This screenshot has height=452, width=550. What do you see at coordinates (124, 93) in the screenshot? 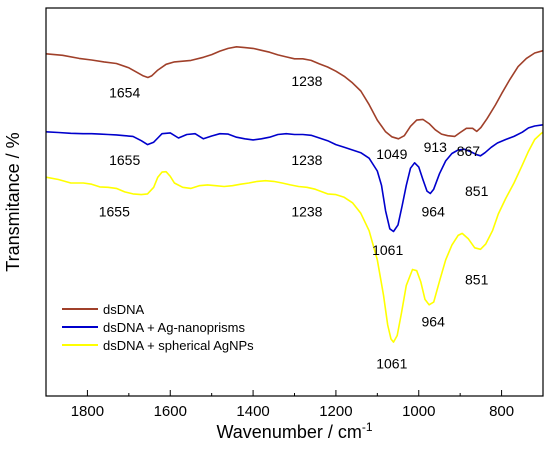
I see `peak-label-0: 1654` at bounding box center [124, 93].